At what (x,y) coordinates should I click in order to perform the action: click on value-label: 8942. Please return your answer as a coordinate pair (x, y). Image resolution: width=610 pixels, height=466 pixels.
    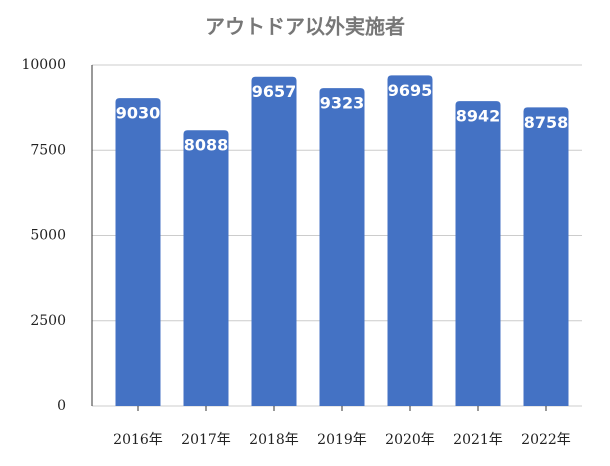
    Looking at the image, I should click on (478, 116).